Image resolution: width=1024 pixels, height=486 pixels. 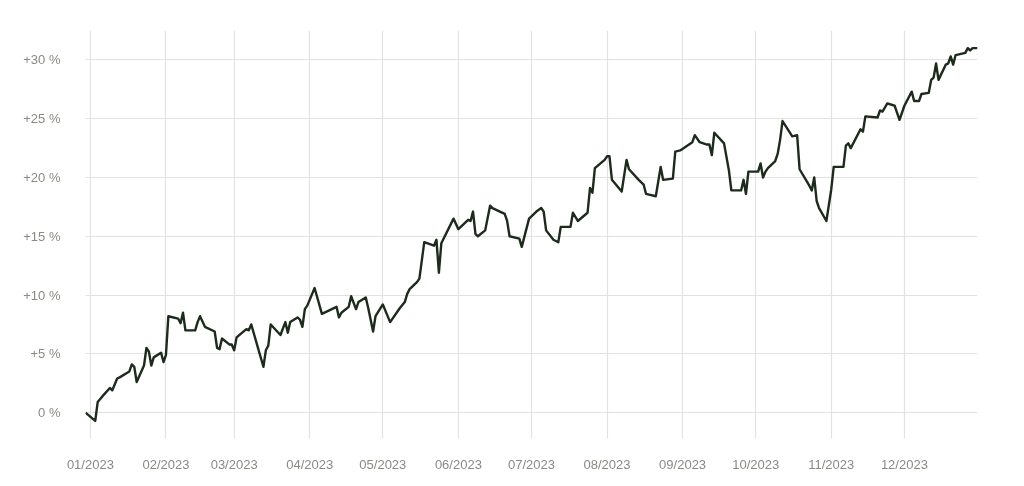 What do you see at coordinates (234, 464) in the screenshot?
I see `x-tick-label: 03/2023` at bounding box center [234, 464].